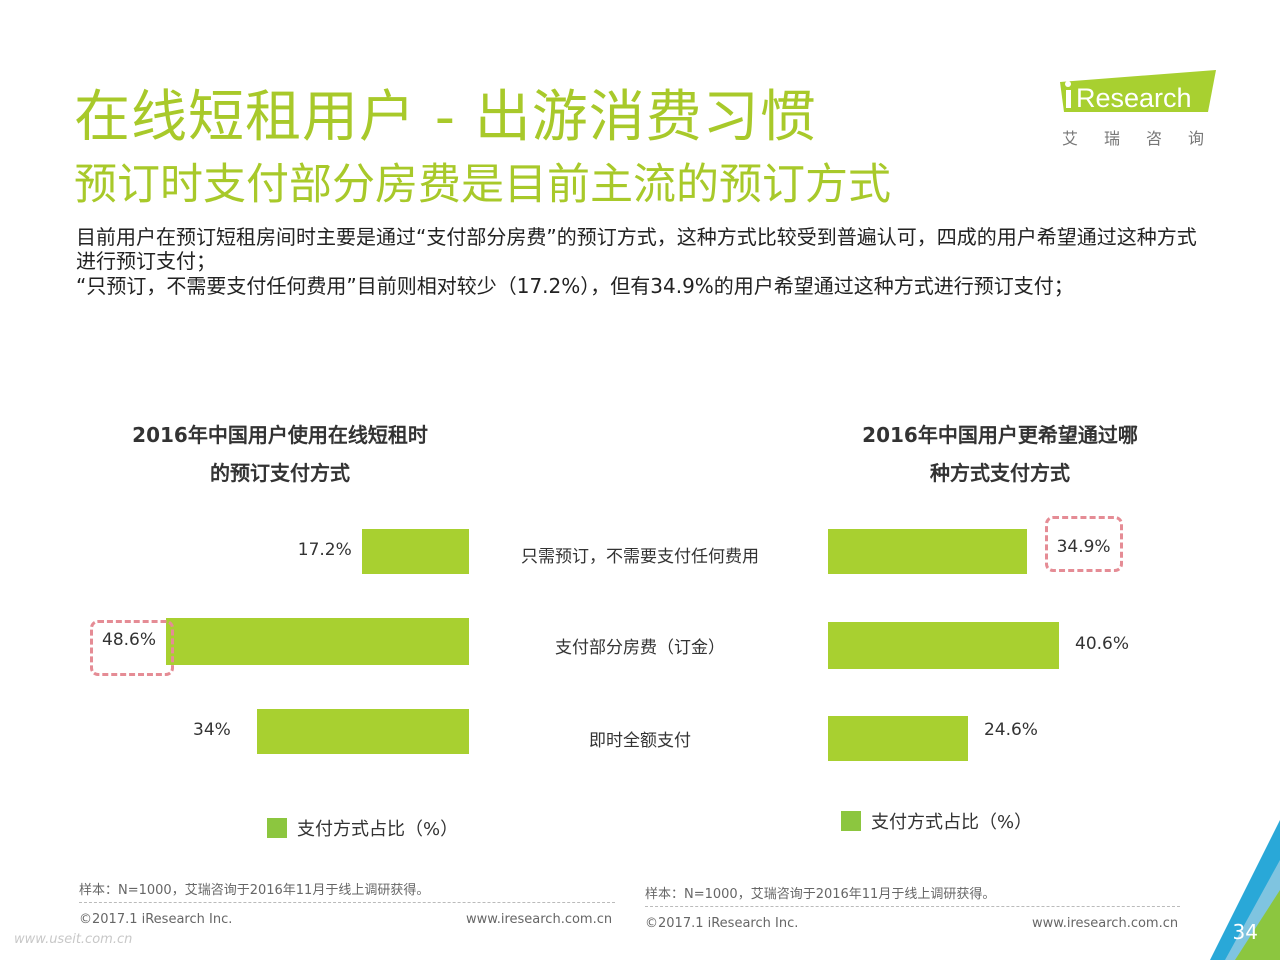  I want to click on left-chart-title-line2: 的预订支付方式, so click(280, 473).